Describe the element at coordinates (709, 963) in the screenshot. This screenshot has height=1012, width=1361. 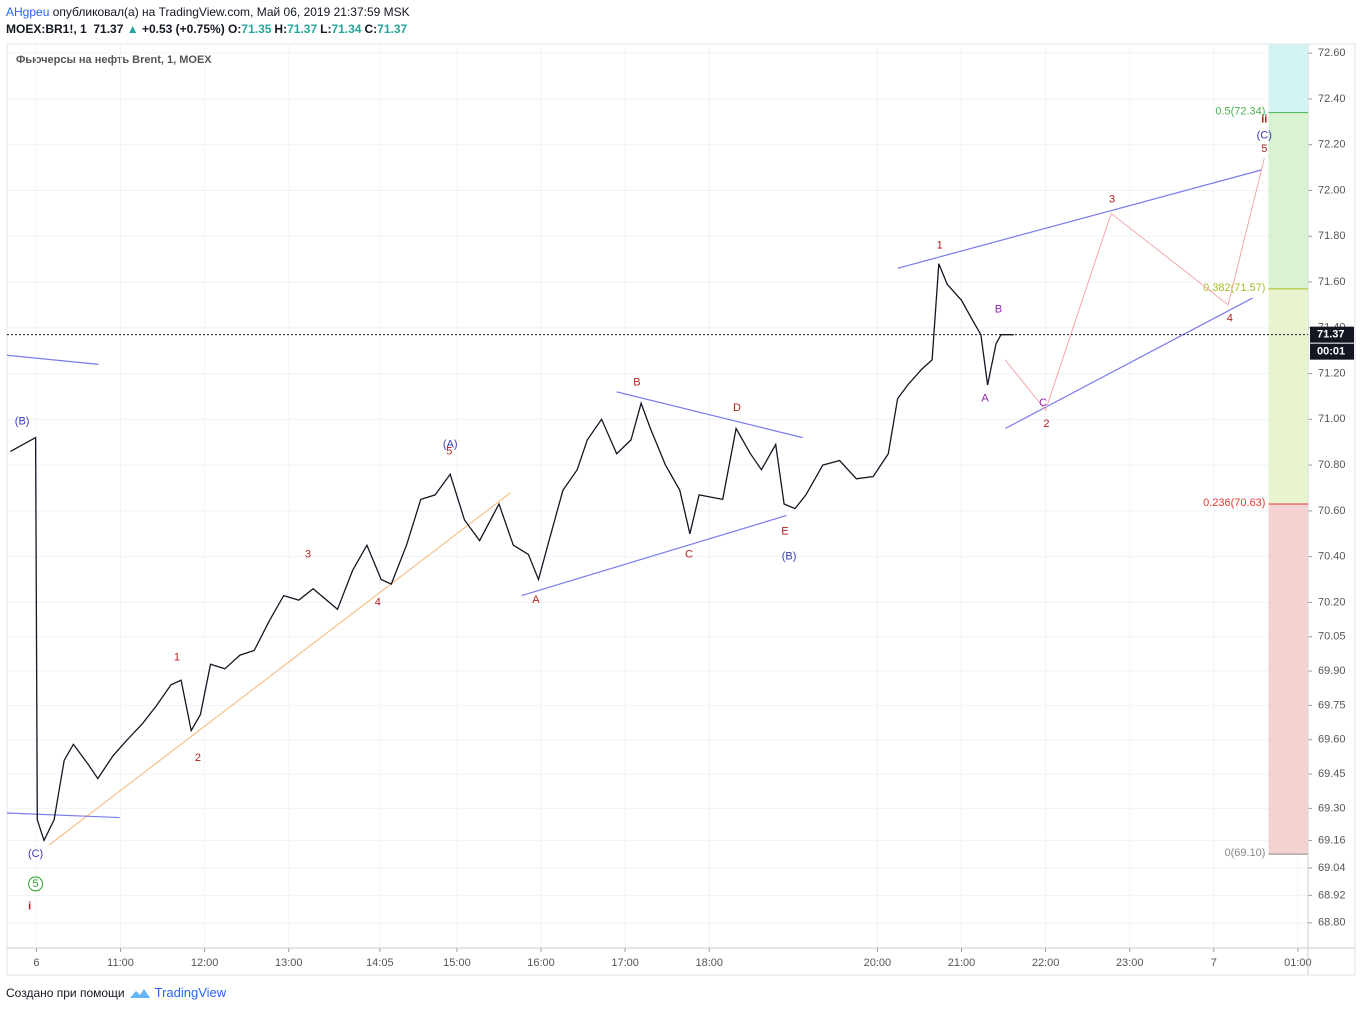
I see `x-tick-label: 18:00` at that location.